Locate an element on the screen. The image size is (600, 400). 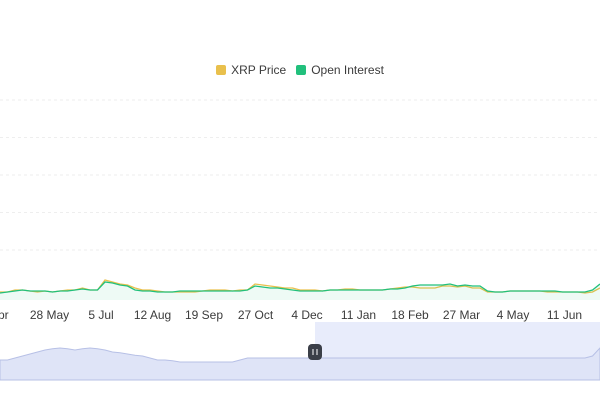
legend-swatch-open-interest is located at coordinates (301, 70).